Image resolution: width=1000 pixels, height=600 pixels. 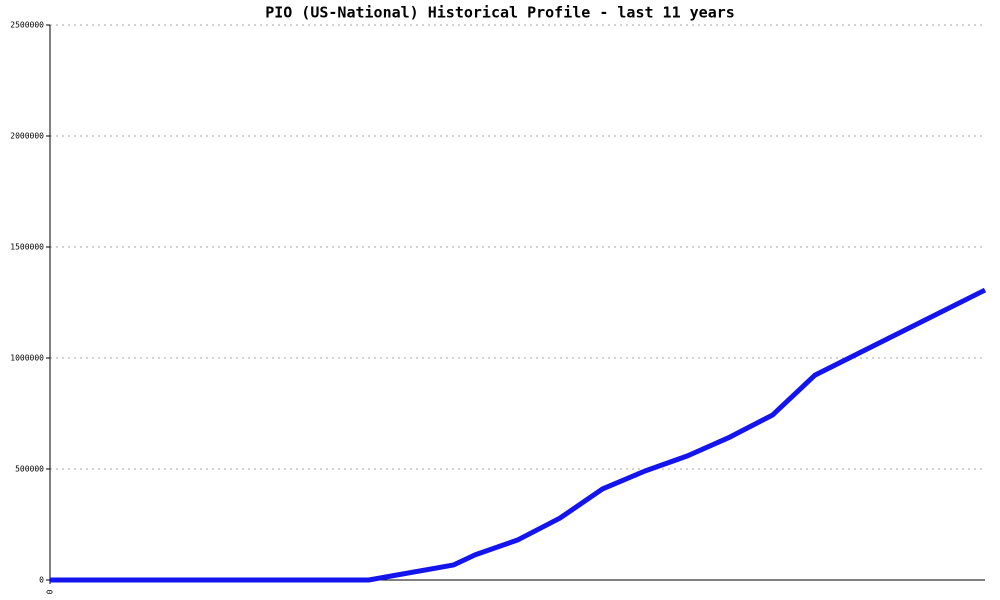 I want to click on y-tick-label: 1500000, so click(x=27, y=247).